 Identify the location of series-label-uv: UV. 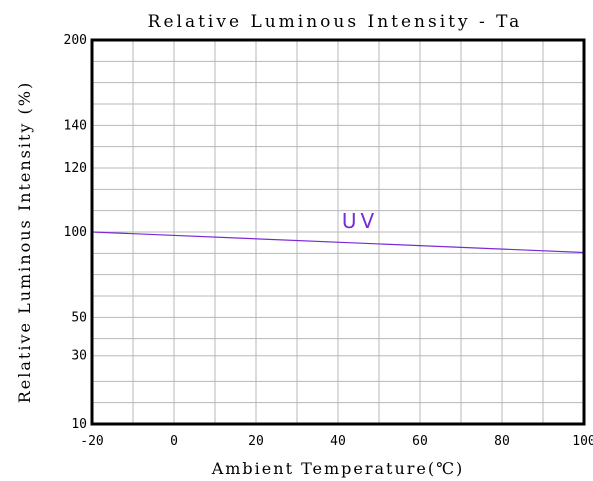
(360, 221).